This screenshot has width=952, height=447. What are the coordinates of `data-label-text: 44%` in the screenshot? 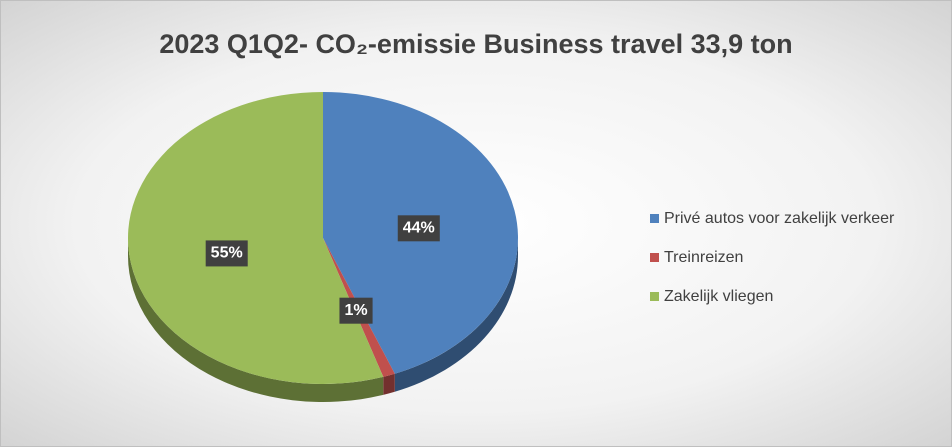 It's located at (419, 228).